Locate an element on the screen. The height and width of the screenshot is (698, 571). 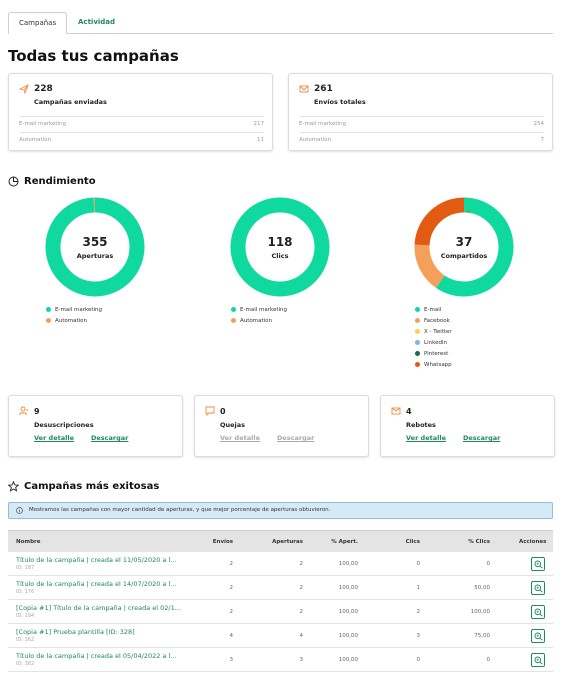
chat-alert-icon is located at coordinates (210, 411).